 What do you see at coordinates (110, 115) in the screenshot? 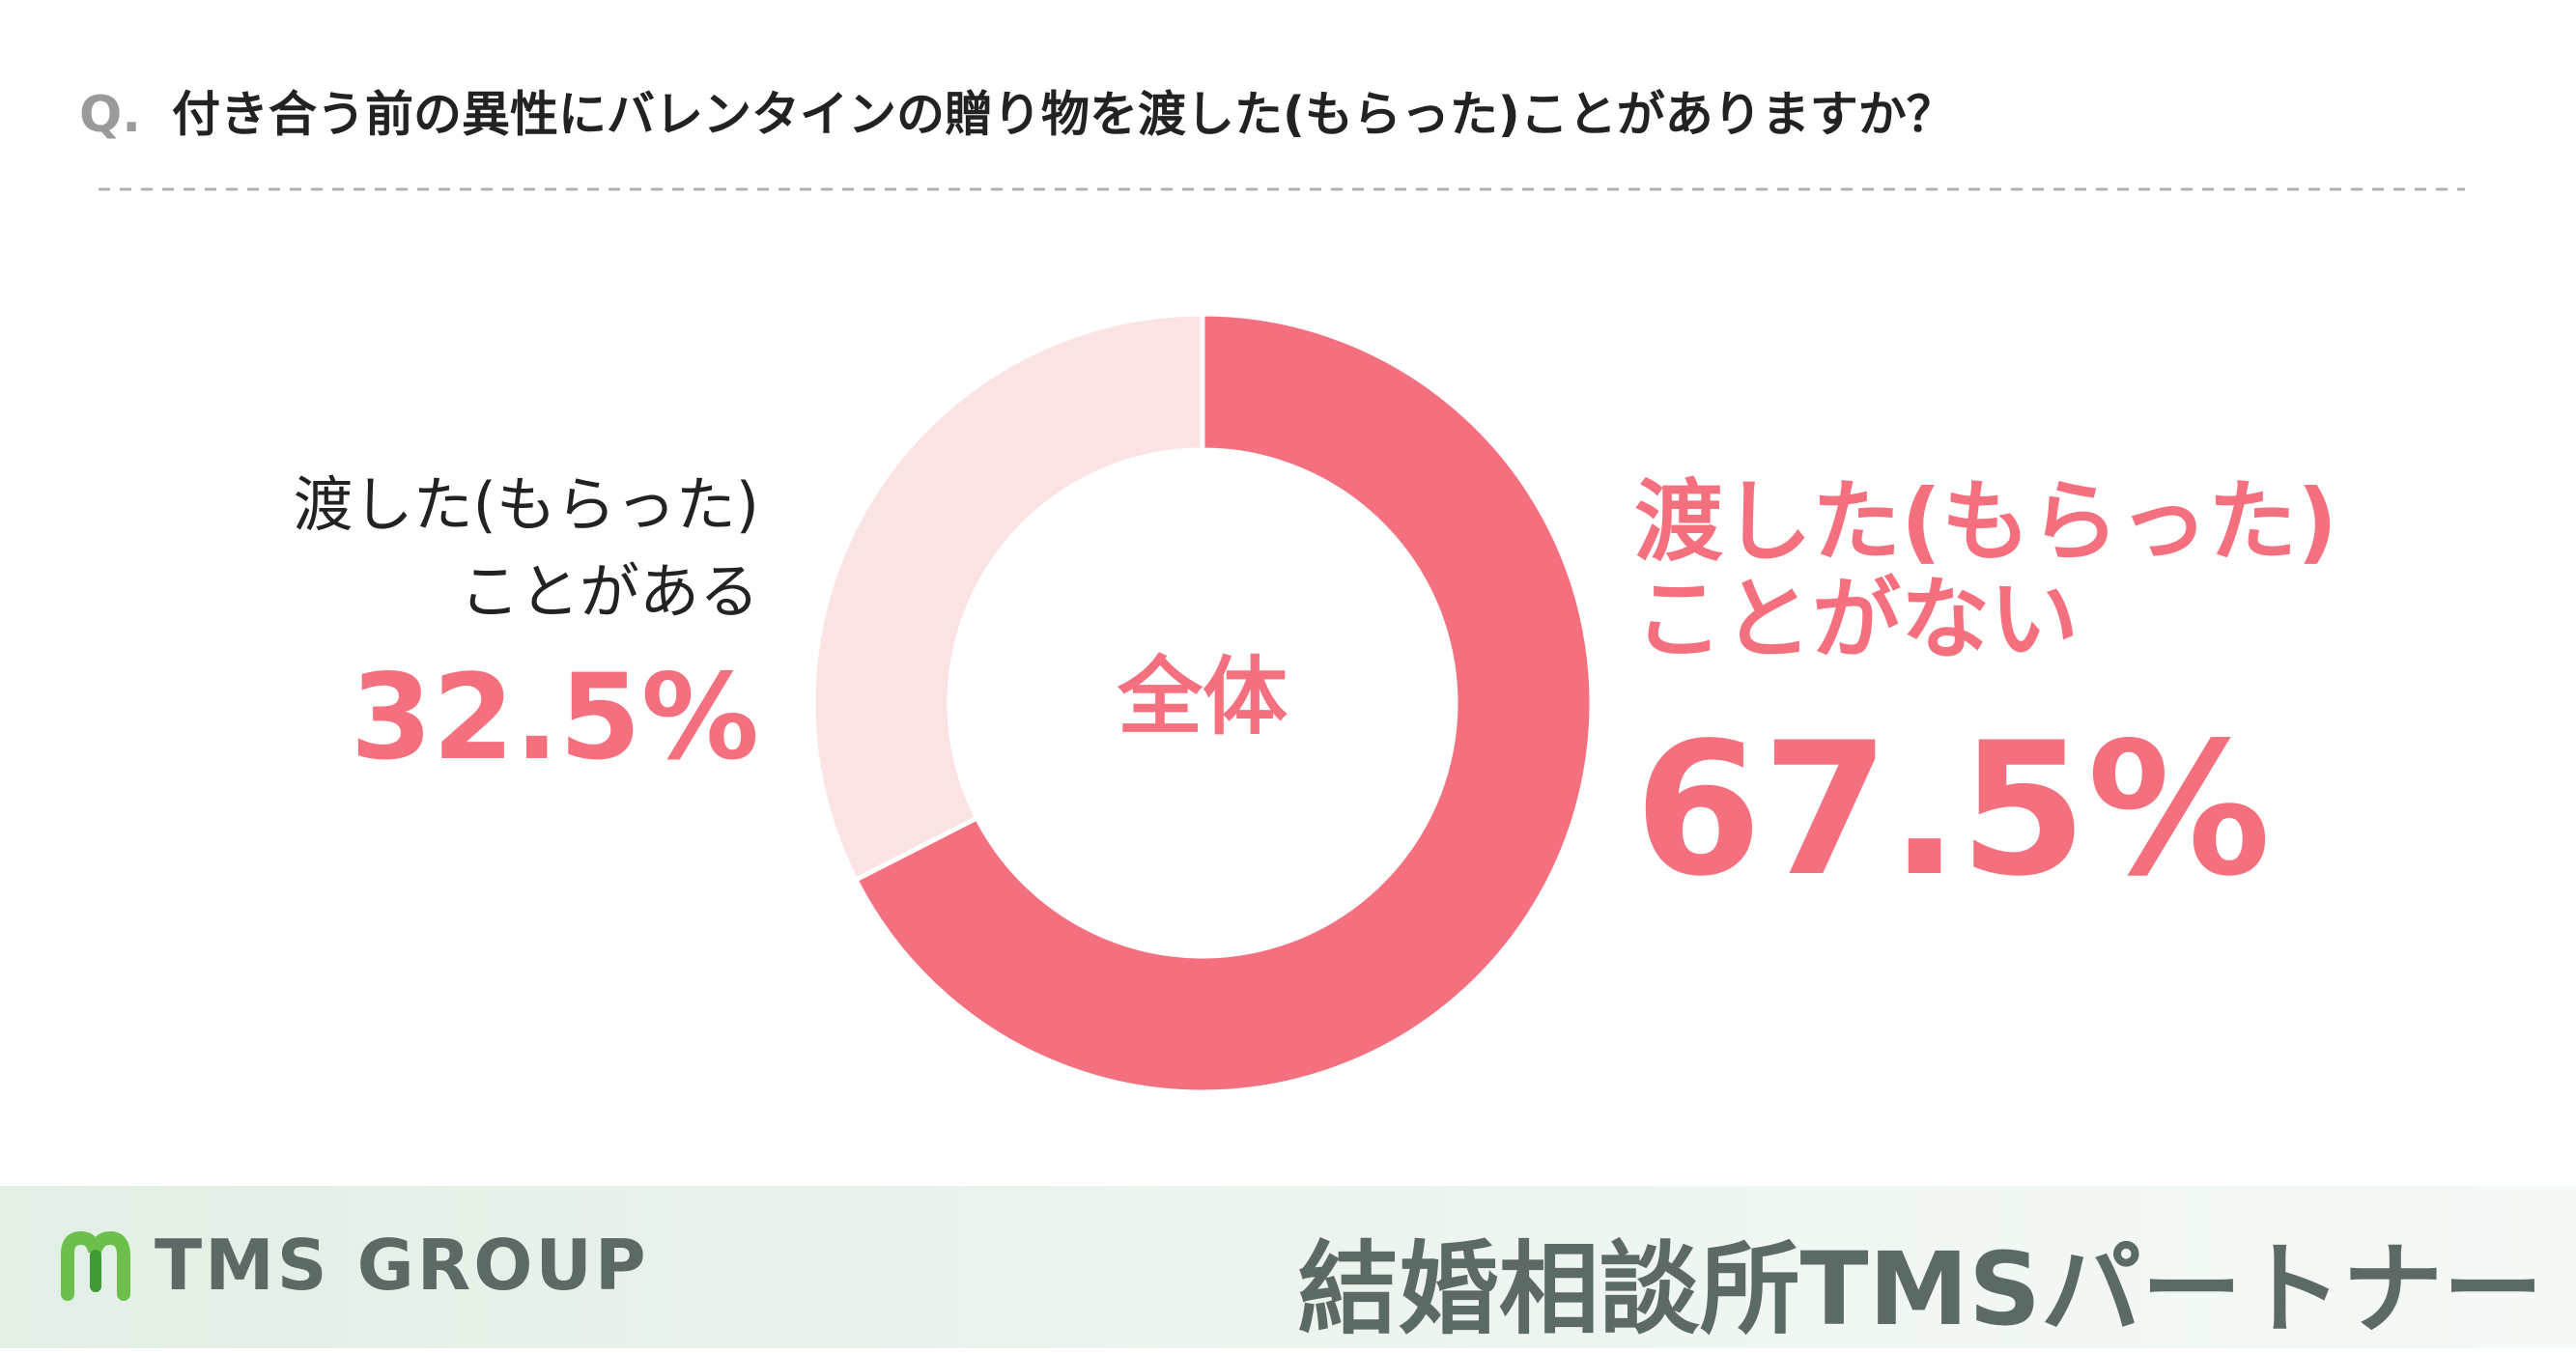
I see `question-label: Q.` at bounding box center [110, 115].